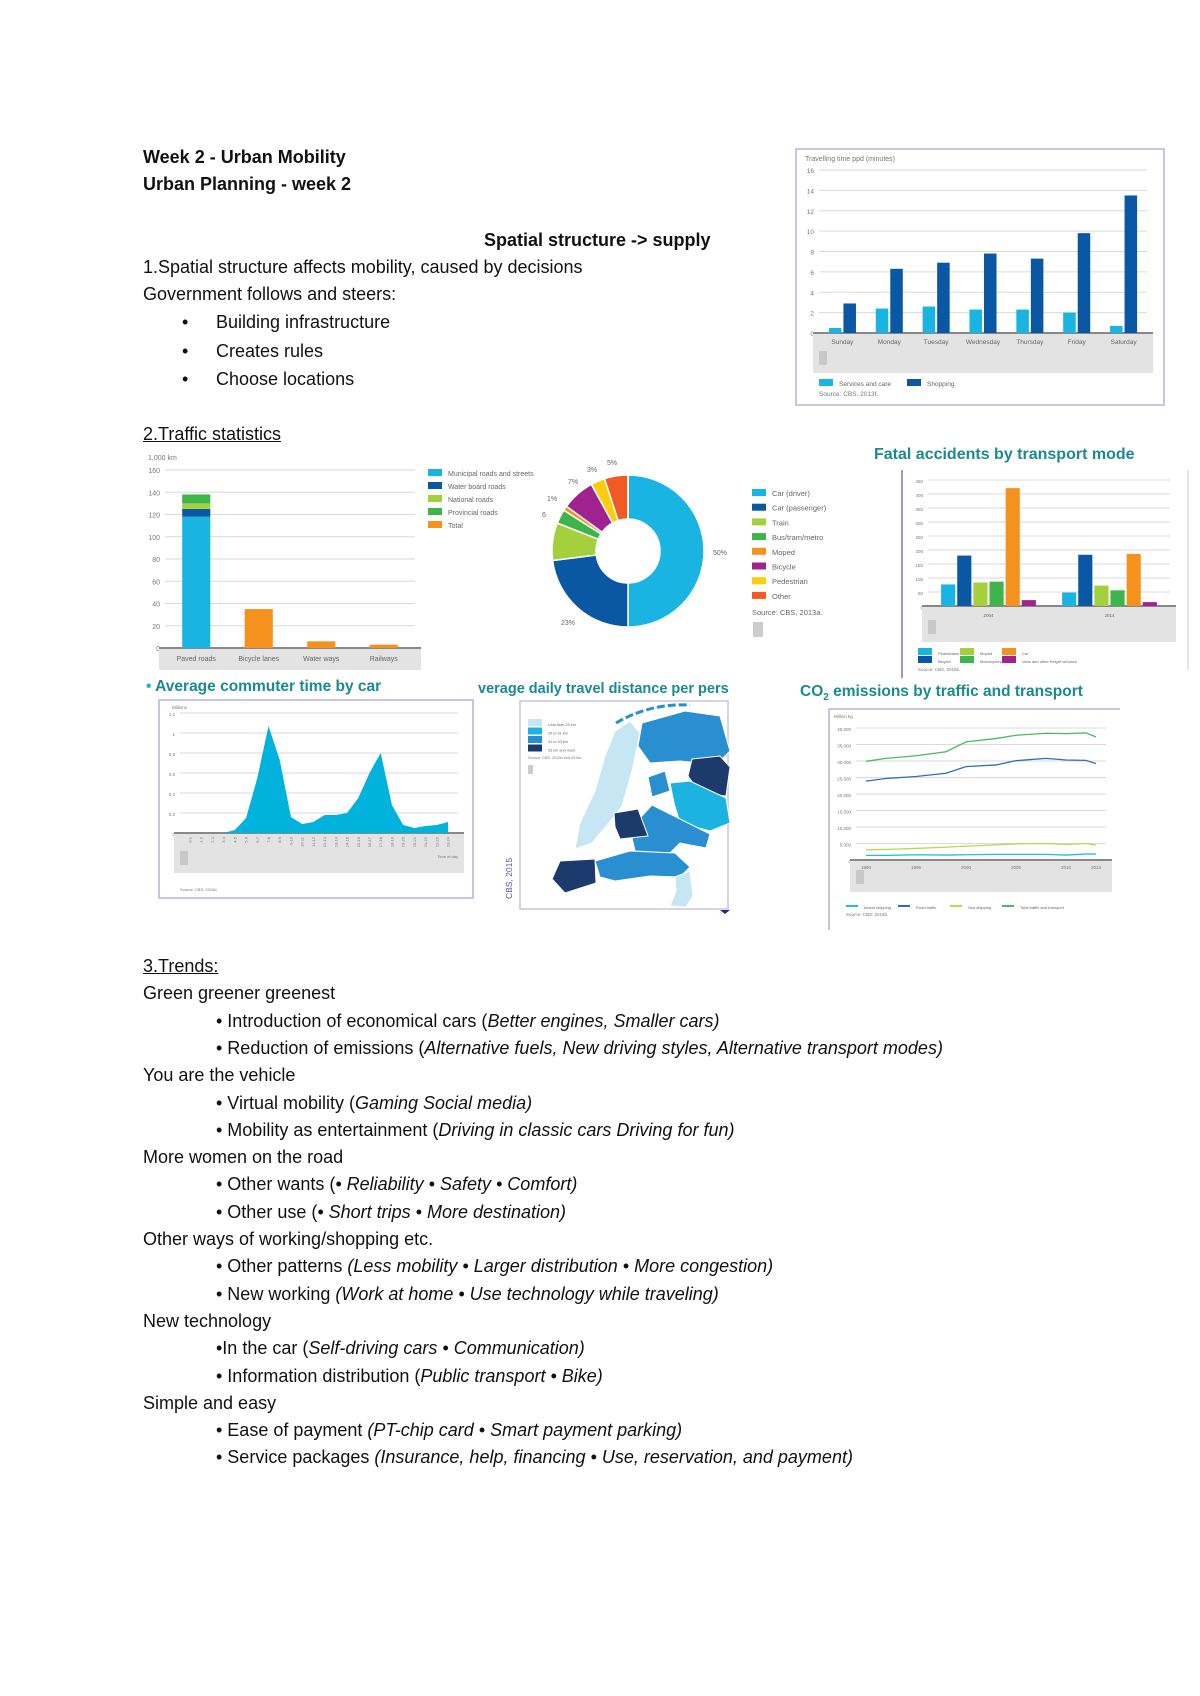  Describe the element at coordinates (509, 878) in the screenshot. I see `map-credit: CBS, 2015` at that location.